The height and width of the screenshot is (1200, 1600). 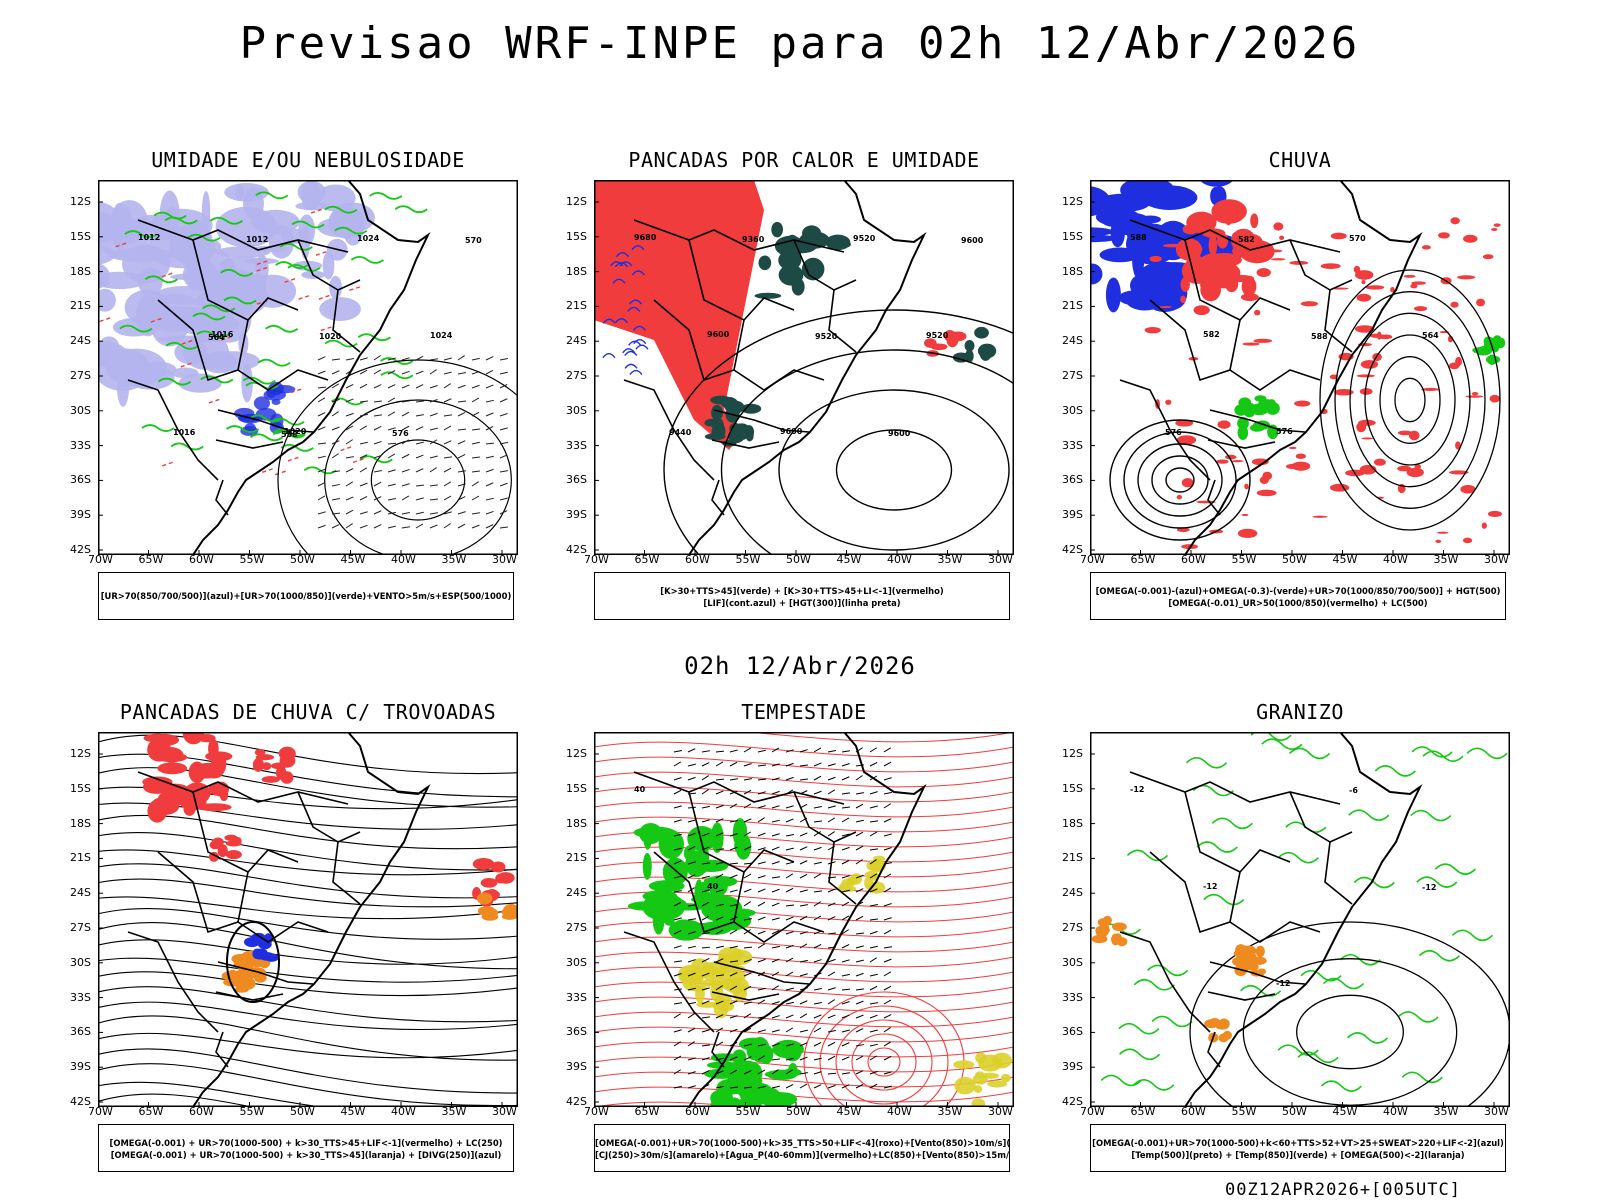 What do you see at coordinates (359, 460) in the screenshot?
I see `thickness-contour` at bounding box center [359, 460].